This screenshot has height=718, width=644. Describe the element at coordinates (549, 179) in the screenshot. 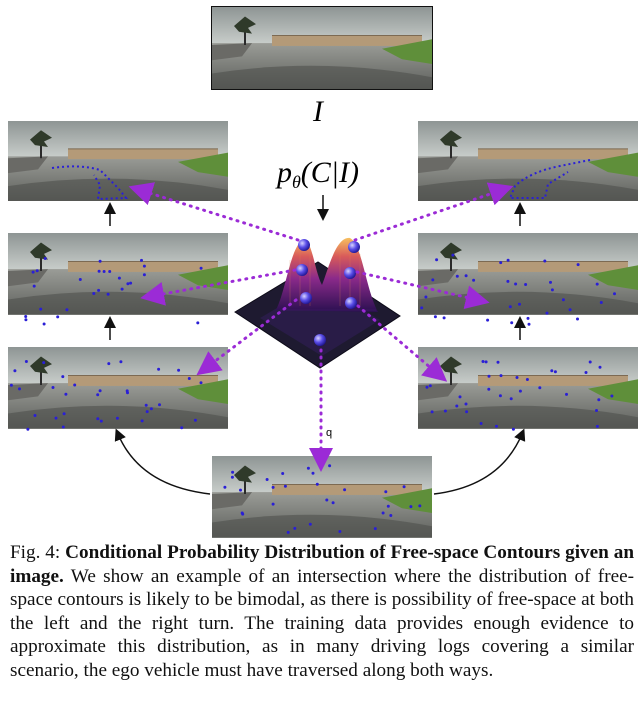

I see `contour-dots-right-top` at that location.